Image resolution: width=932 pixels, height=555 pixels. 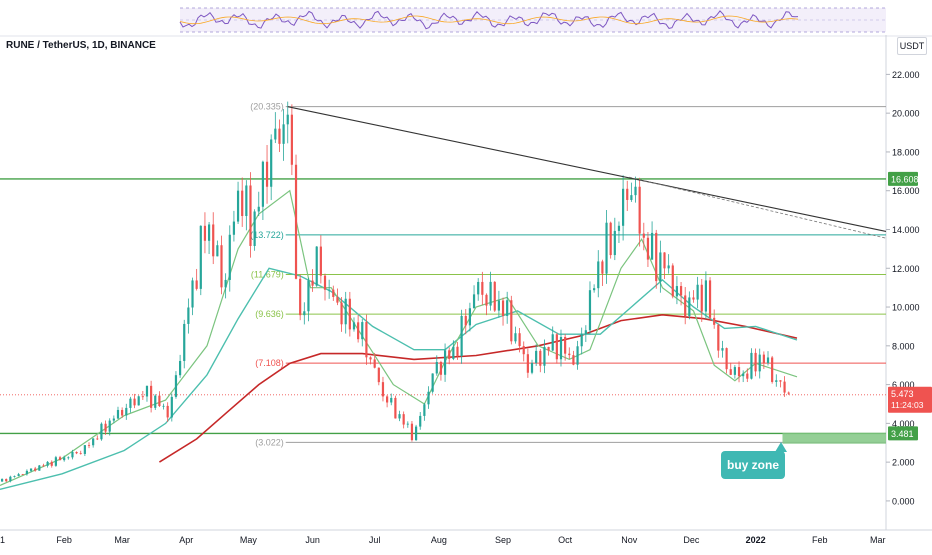 I want to click on x-tick-label: Mar, so click(x=122, y=540).